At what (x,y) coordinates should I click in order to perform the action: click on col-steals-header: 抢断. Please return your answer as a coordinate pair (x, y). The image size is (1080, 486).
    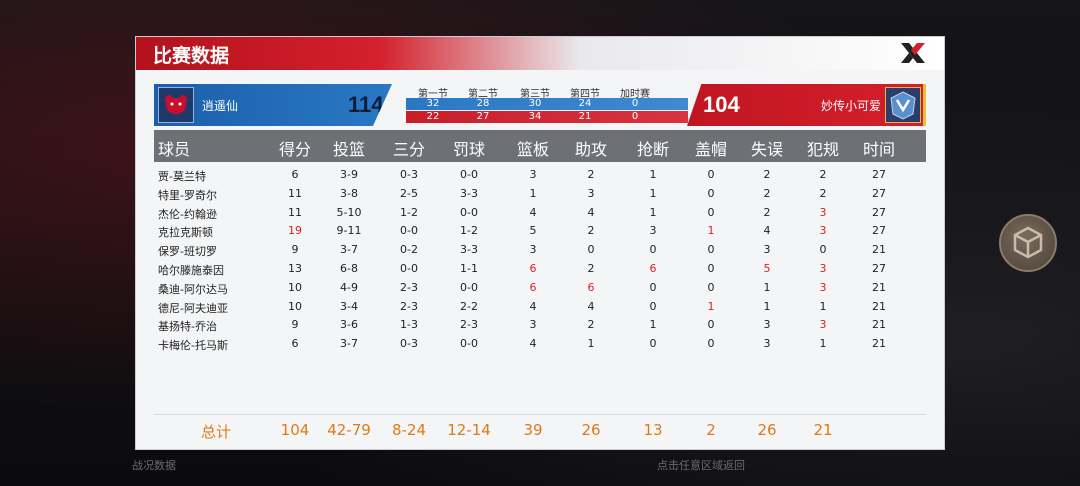
    Looking at the image, I should click on (652, 149).